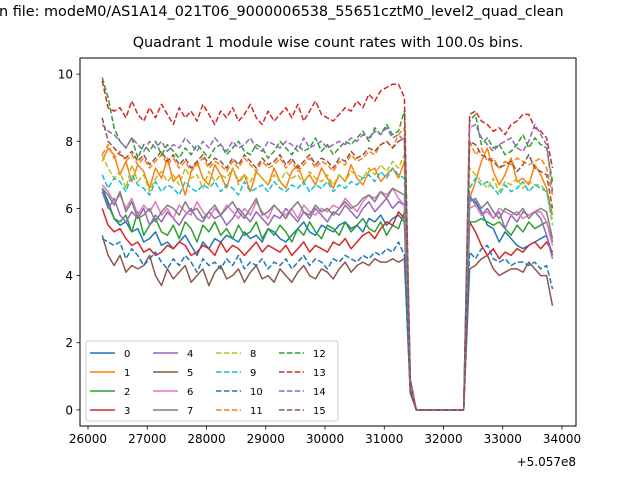 Image resolution: width=640 pixels, height=480 pixels. What do you see at coordinates (319, 392) in the screenshot?
I see `legend-label-14: 14` at bounding box center [319, 392].